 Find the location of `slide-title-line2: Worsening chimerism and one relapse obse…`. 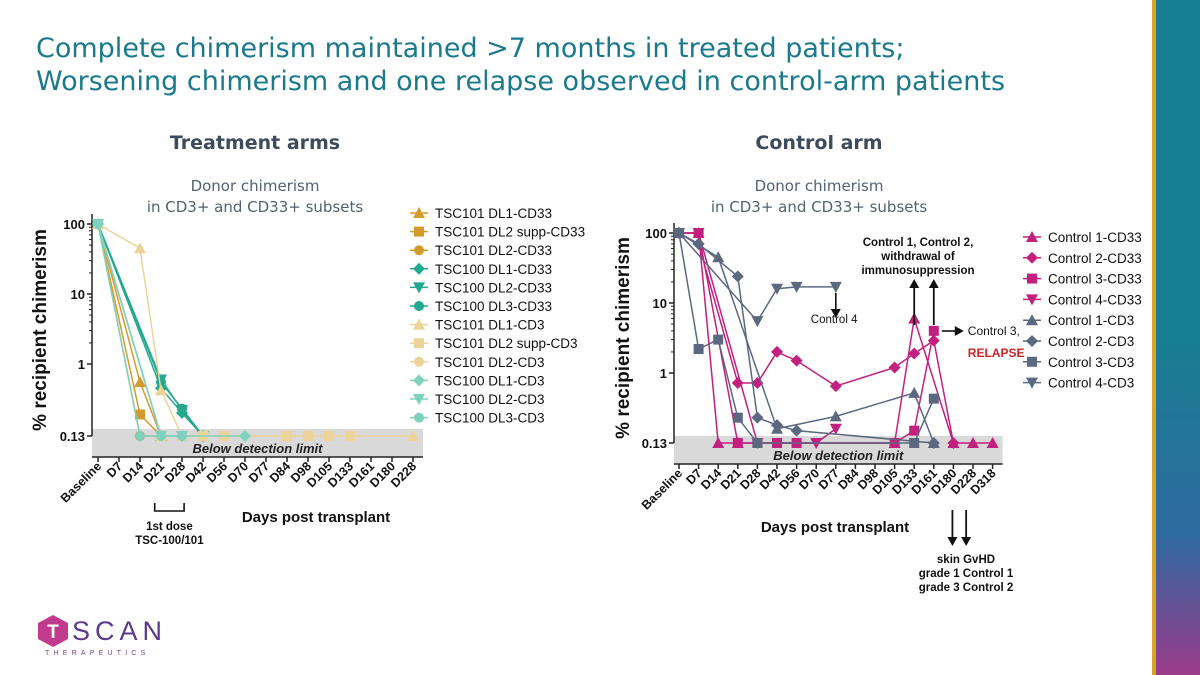

slide-title-line2: Worsening chimerism and one relapse obse… is located at coordinates (521, 81).